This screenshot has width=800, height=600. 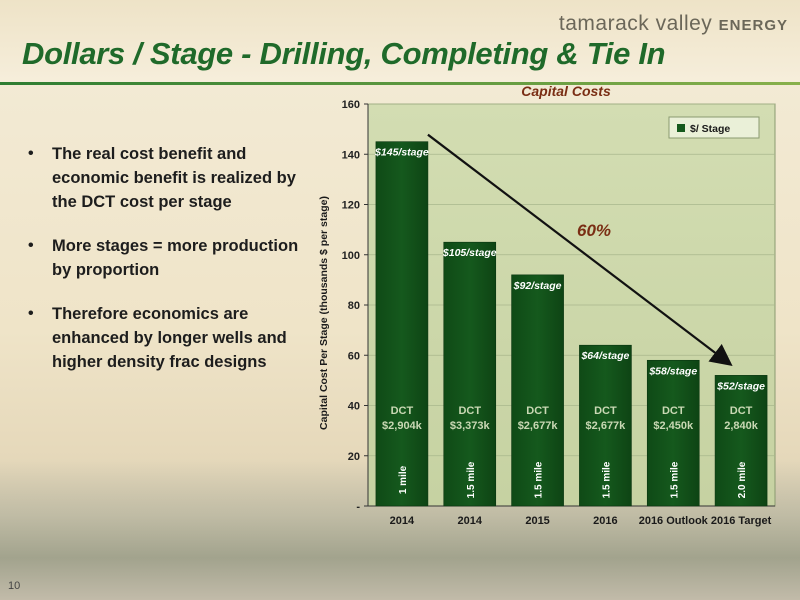 I want to click on reduction-annotation: 60%, so click(x=594, y=230).